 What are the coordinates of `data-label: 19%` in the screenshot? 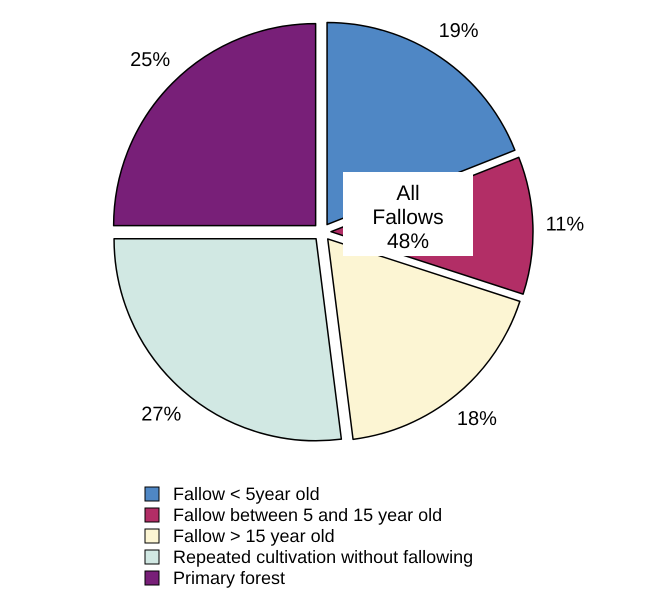 It's located at (458, 31).